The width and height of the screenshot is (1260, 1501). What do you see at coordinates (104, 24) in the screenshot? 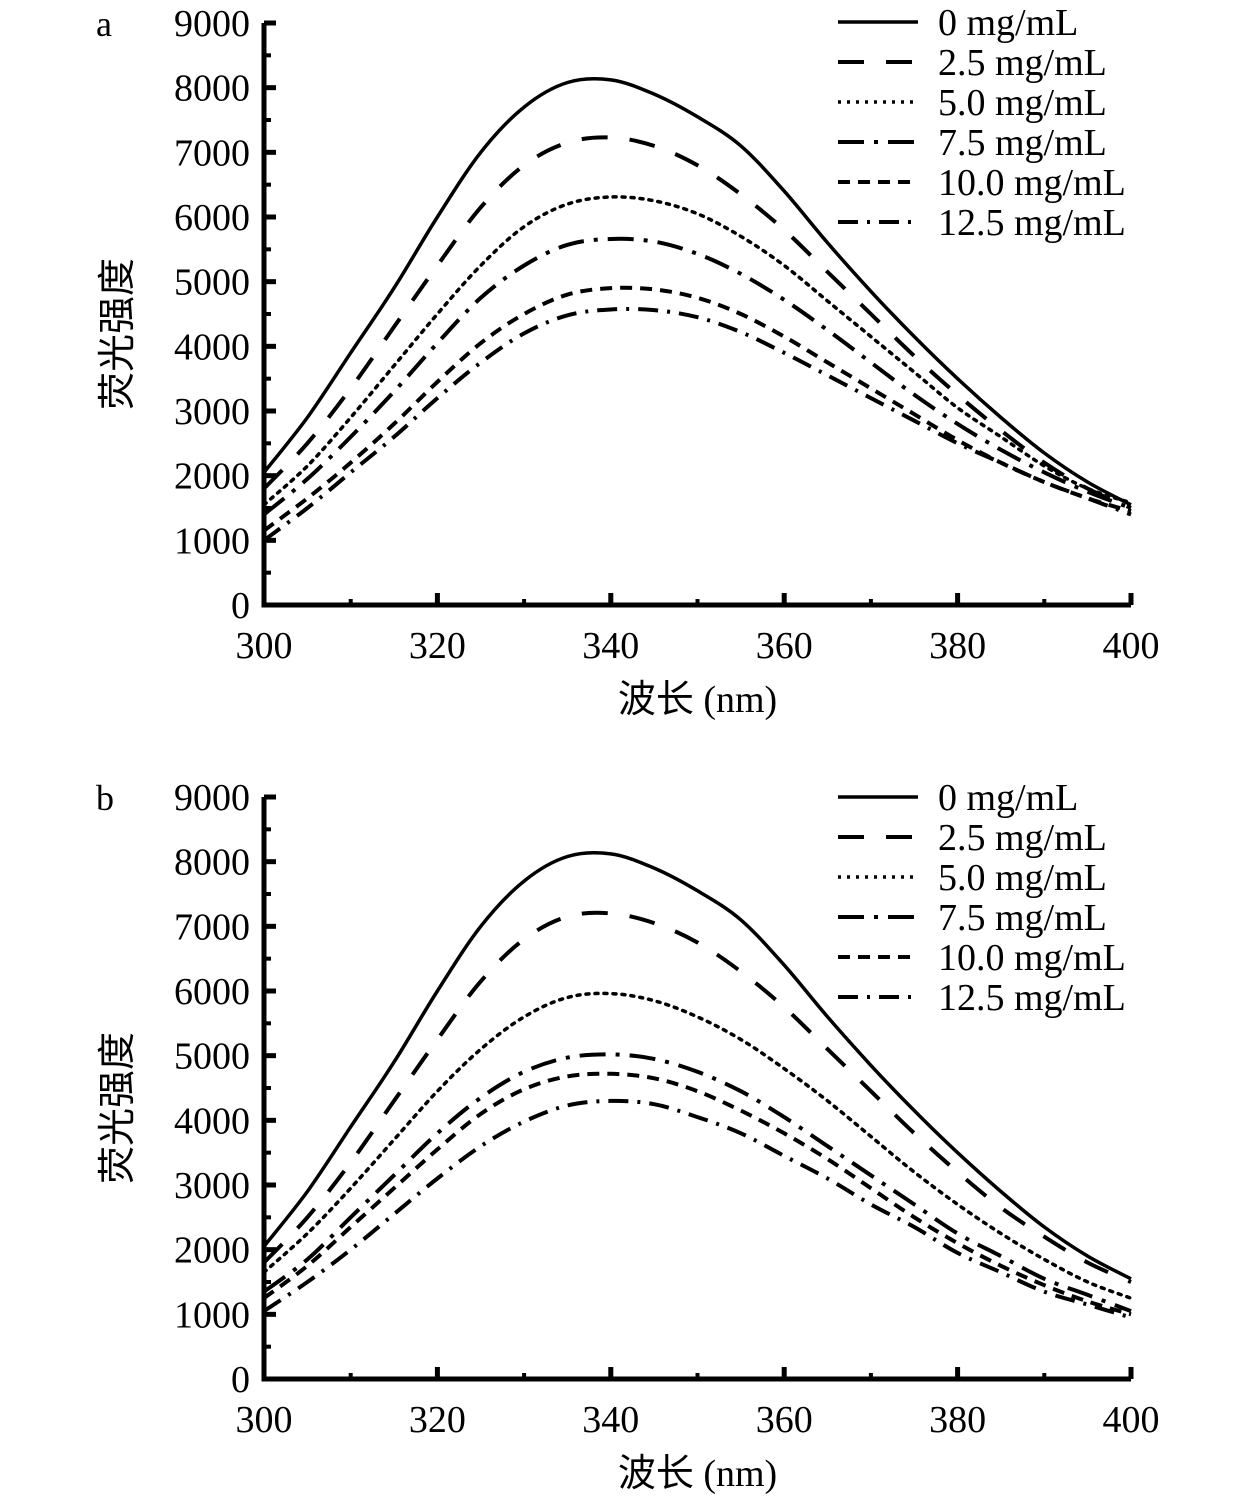
I see `panel-label: a` at bounding box center [104, 24].